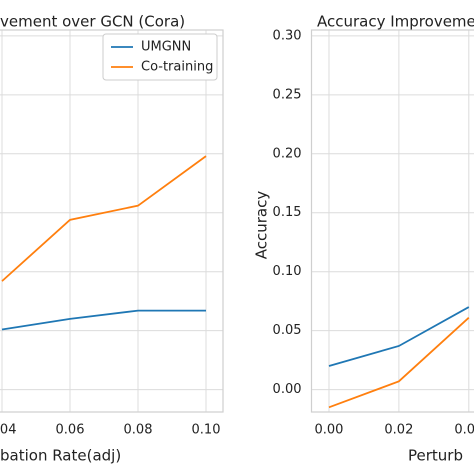 Image resolution: width=474 pixels, height=474 pixels. I want to click on x-tick-label: 0.02, so click(398, 430).